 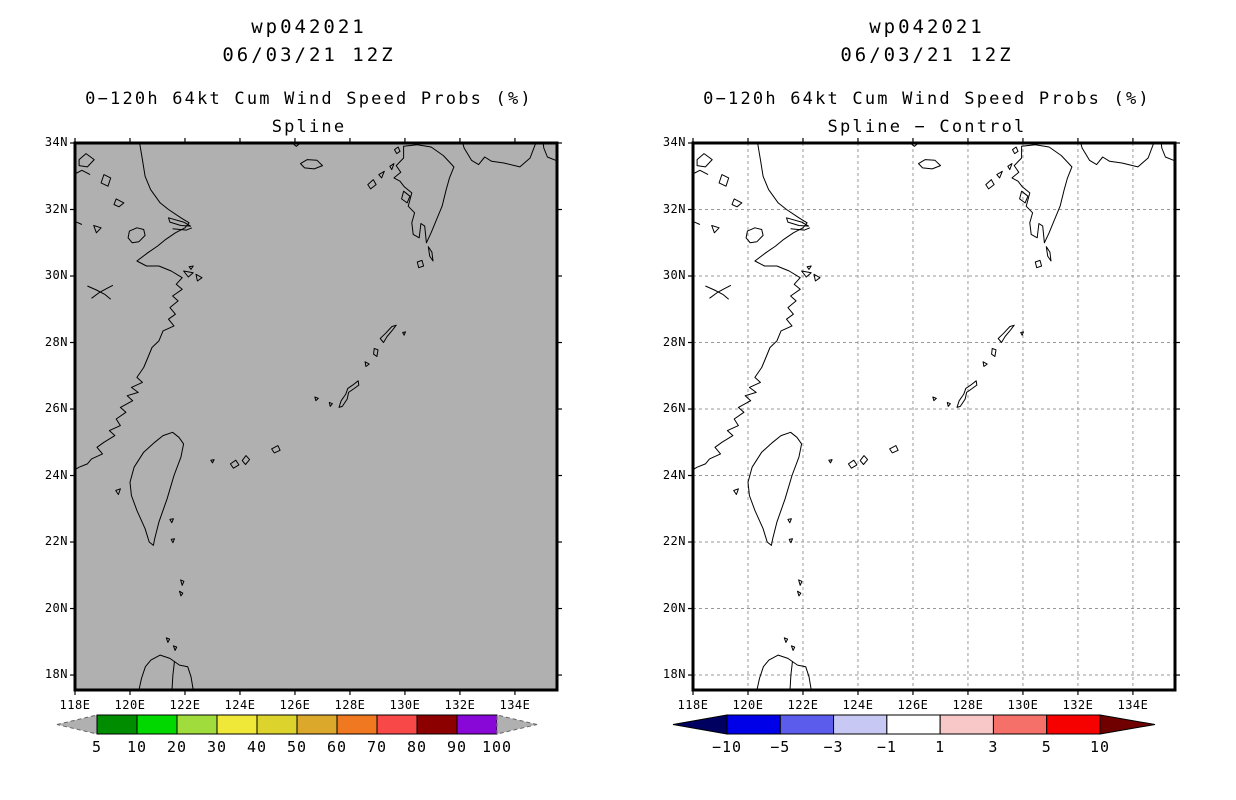 What do you see at coordinates (56, 607) in the screenshot?
I see `lat-tick-label: 20N` at bounding box center [56, 607].